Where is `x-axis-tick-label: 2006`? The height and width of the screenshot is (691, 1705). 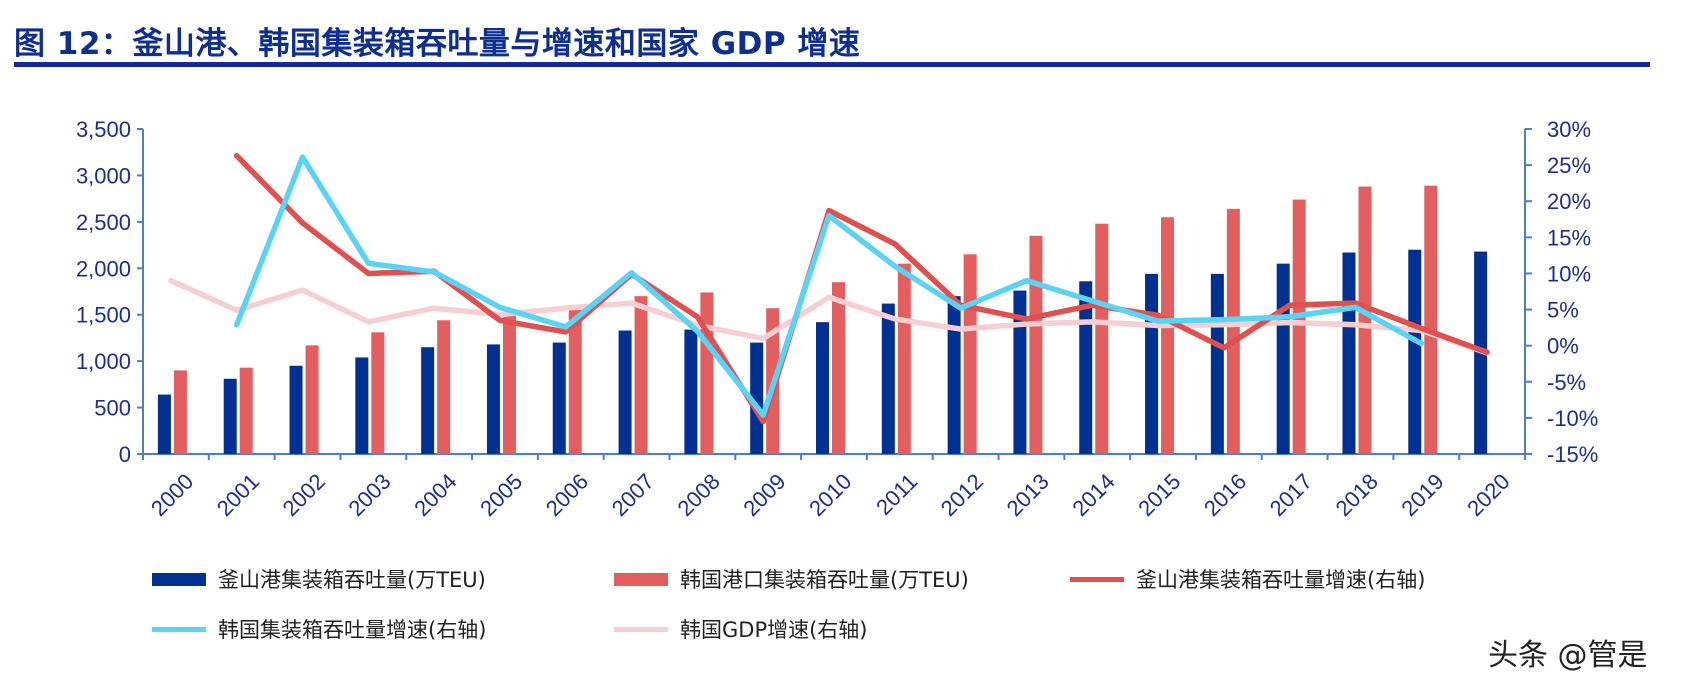 x-axis-tick-label: 2006 is located at coordinates (567, 495).